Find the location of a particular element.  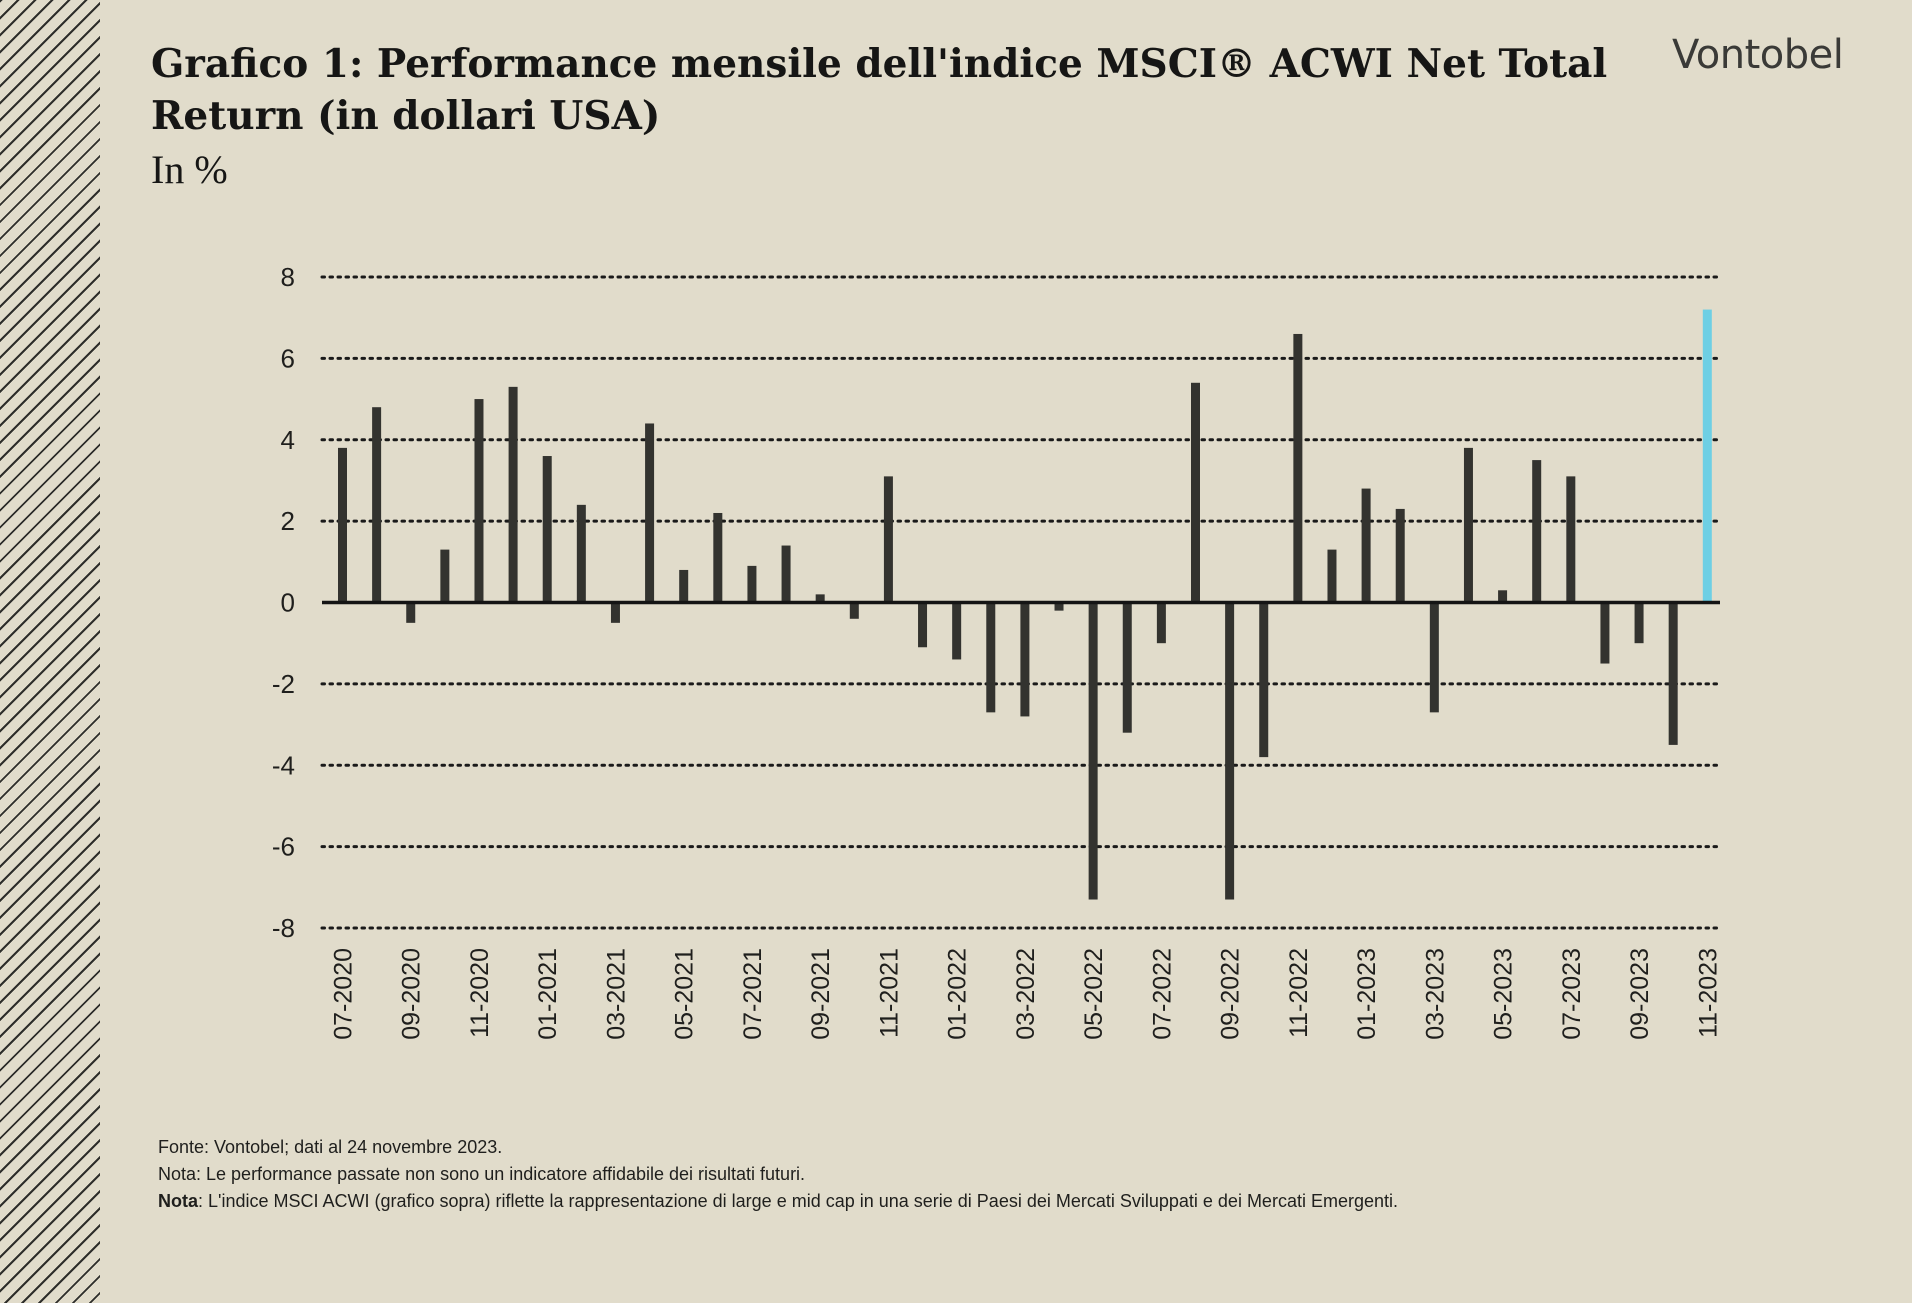

x-tick-label: 11-2020 is located at coordinates (480, 993).